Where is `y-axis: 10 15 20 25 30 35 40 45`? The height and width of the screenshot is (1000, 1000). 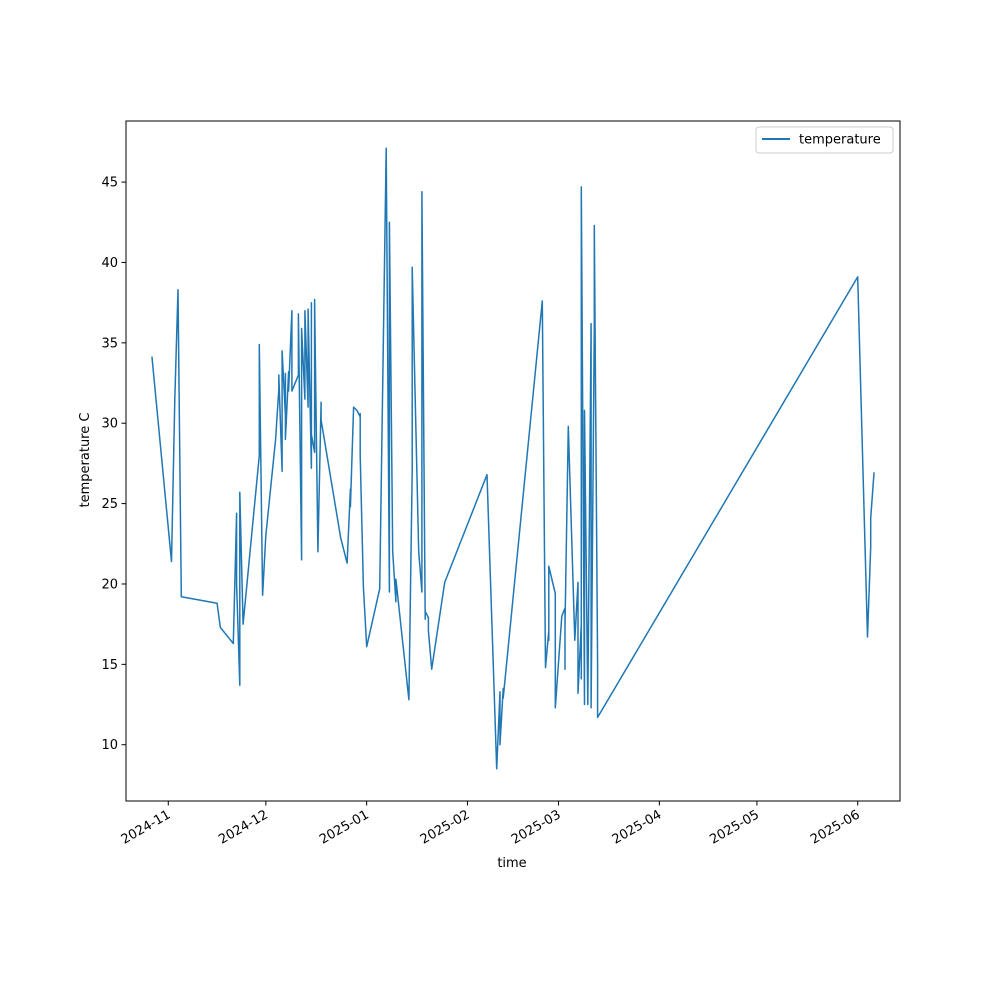 y-axis: 10 15 20 25 30 35 40 45 is located at coordinates (113, 464).